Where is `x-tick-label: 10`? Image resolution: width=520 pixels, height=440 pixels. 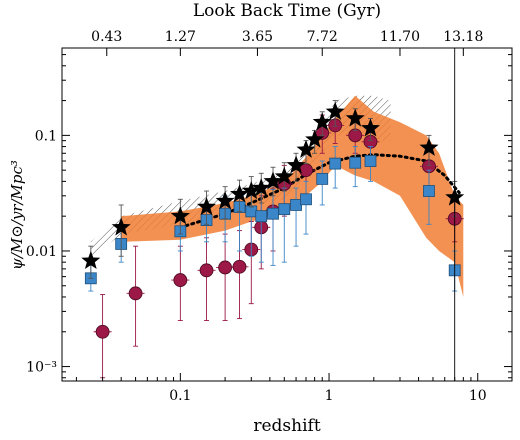
x-tick-label: 10 is located at coordinates (478, 396).